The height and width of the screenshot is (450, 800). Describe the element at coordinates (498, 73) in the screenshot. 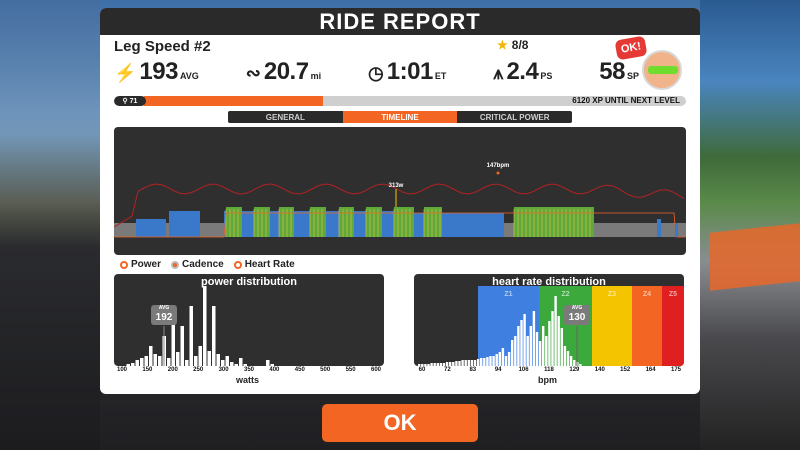

I see `climb-icon: ⩚` at that location.